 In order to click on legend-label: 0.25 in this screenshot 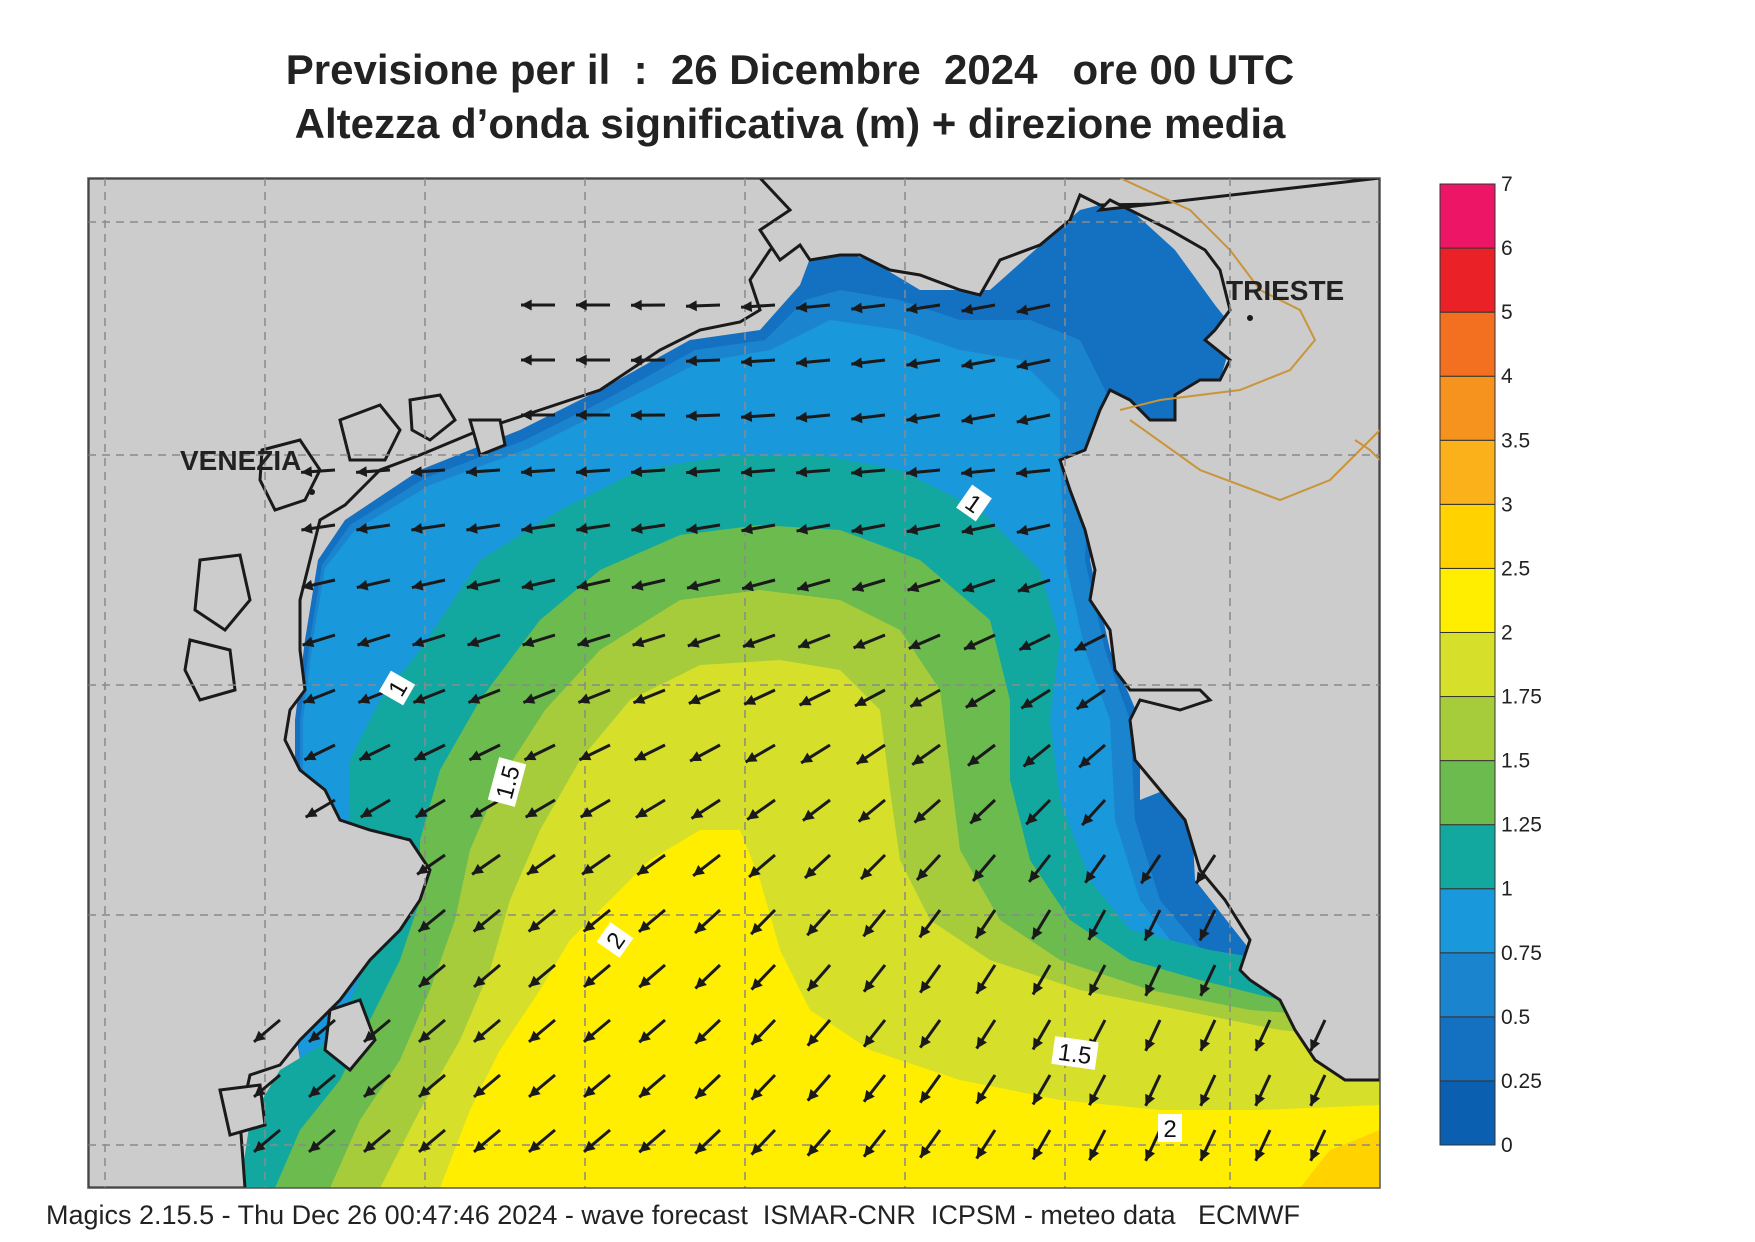, I will do `click(1521, 1081)`.